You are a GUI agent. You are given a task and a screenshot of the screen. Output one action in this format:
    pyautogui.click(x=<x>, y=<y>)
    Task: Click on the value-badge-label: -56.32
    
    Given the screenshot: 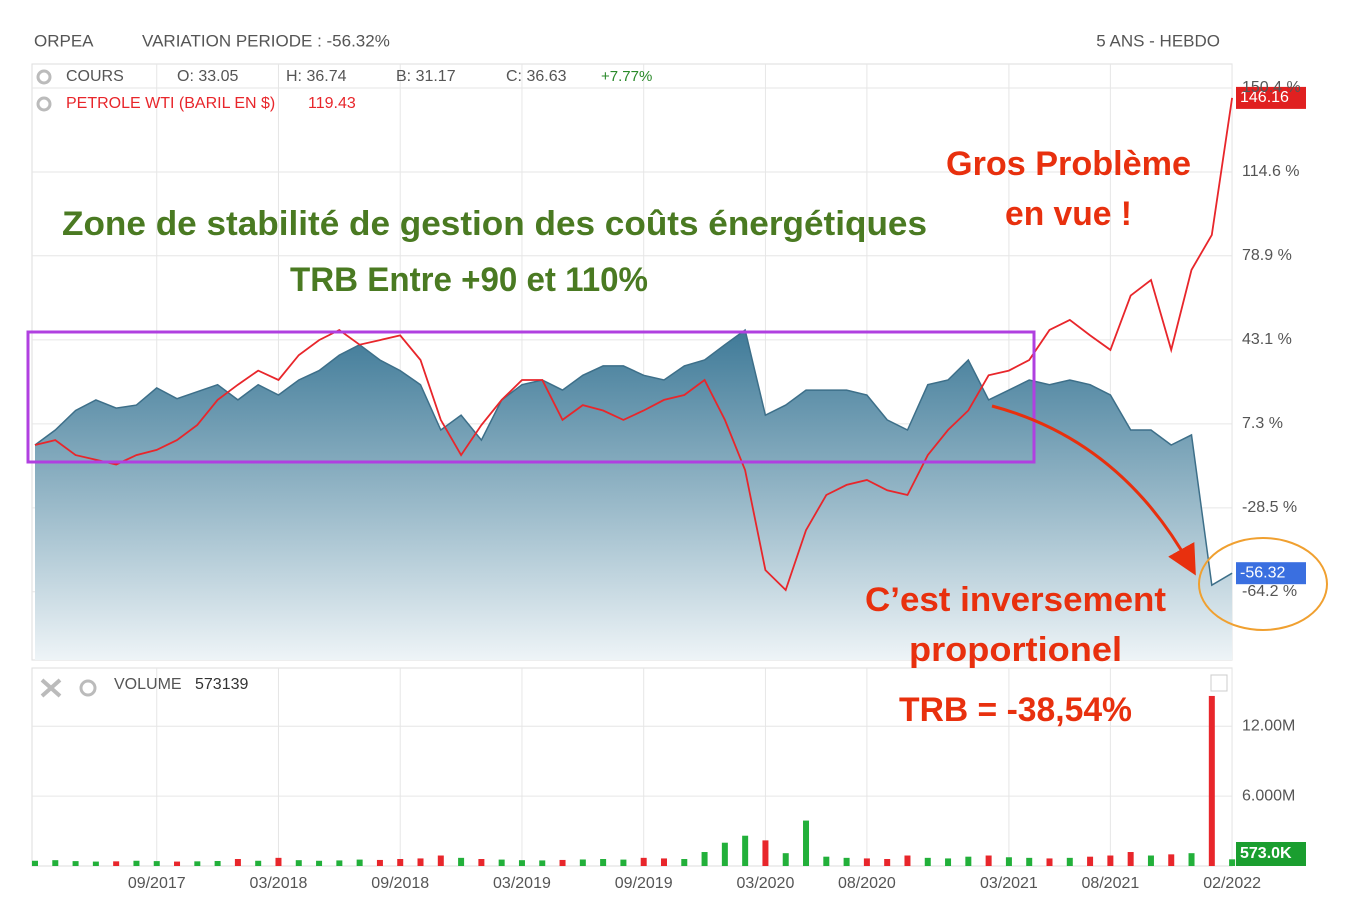 What is the action you would take?
    pyautogui.click(x=1262, y=572)
    